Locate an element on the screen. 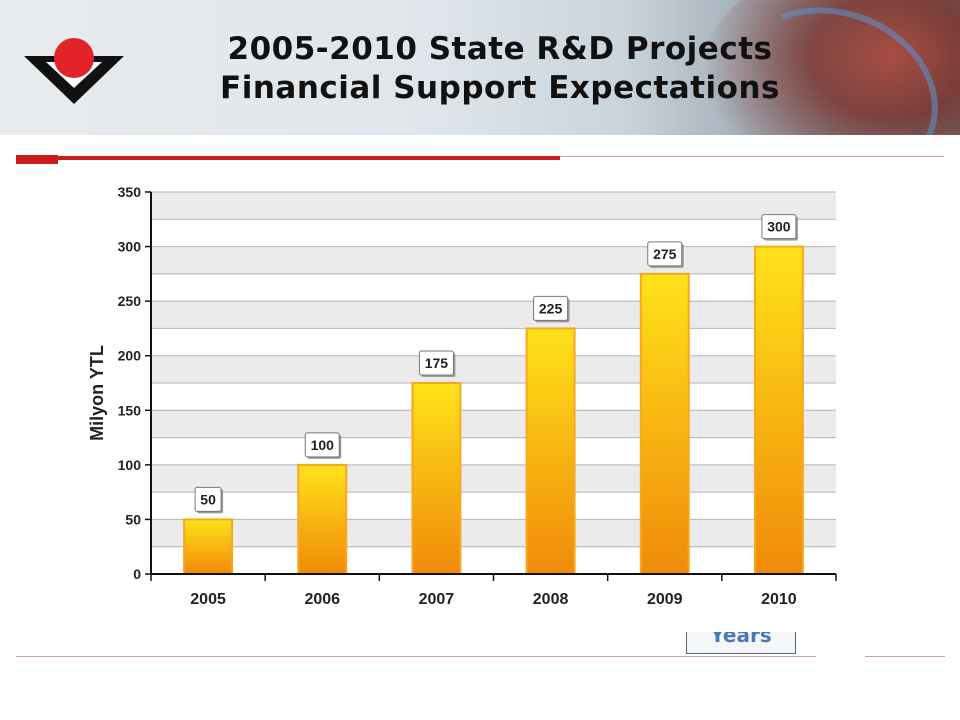 This screenshot has width=960, height=720. logo-icon is located at coordinates (74, 71).